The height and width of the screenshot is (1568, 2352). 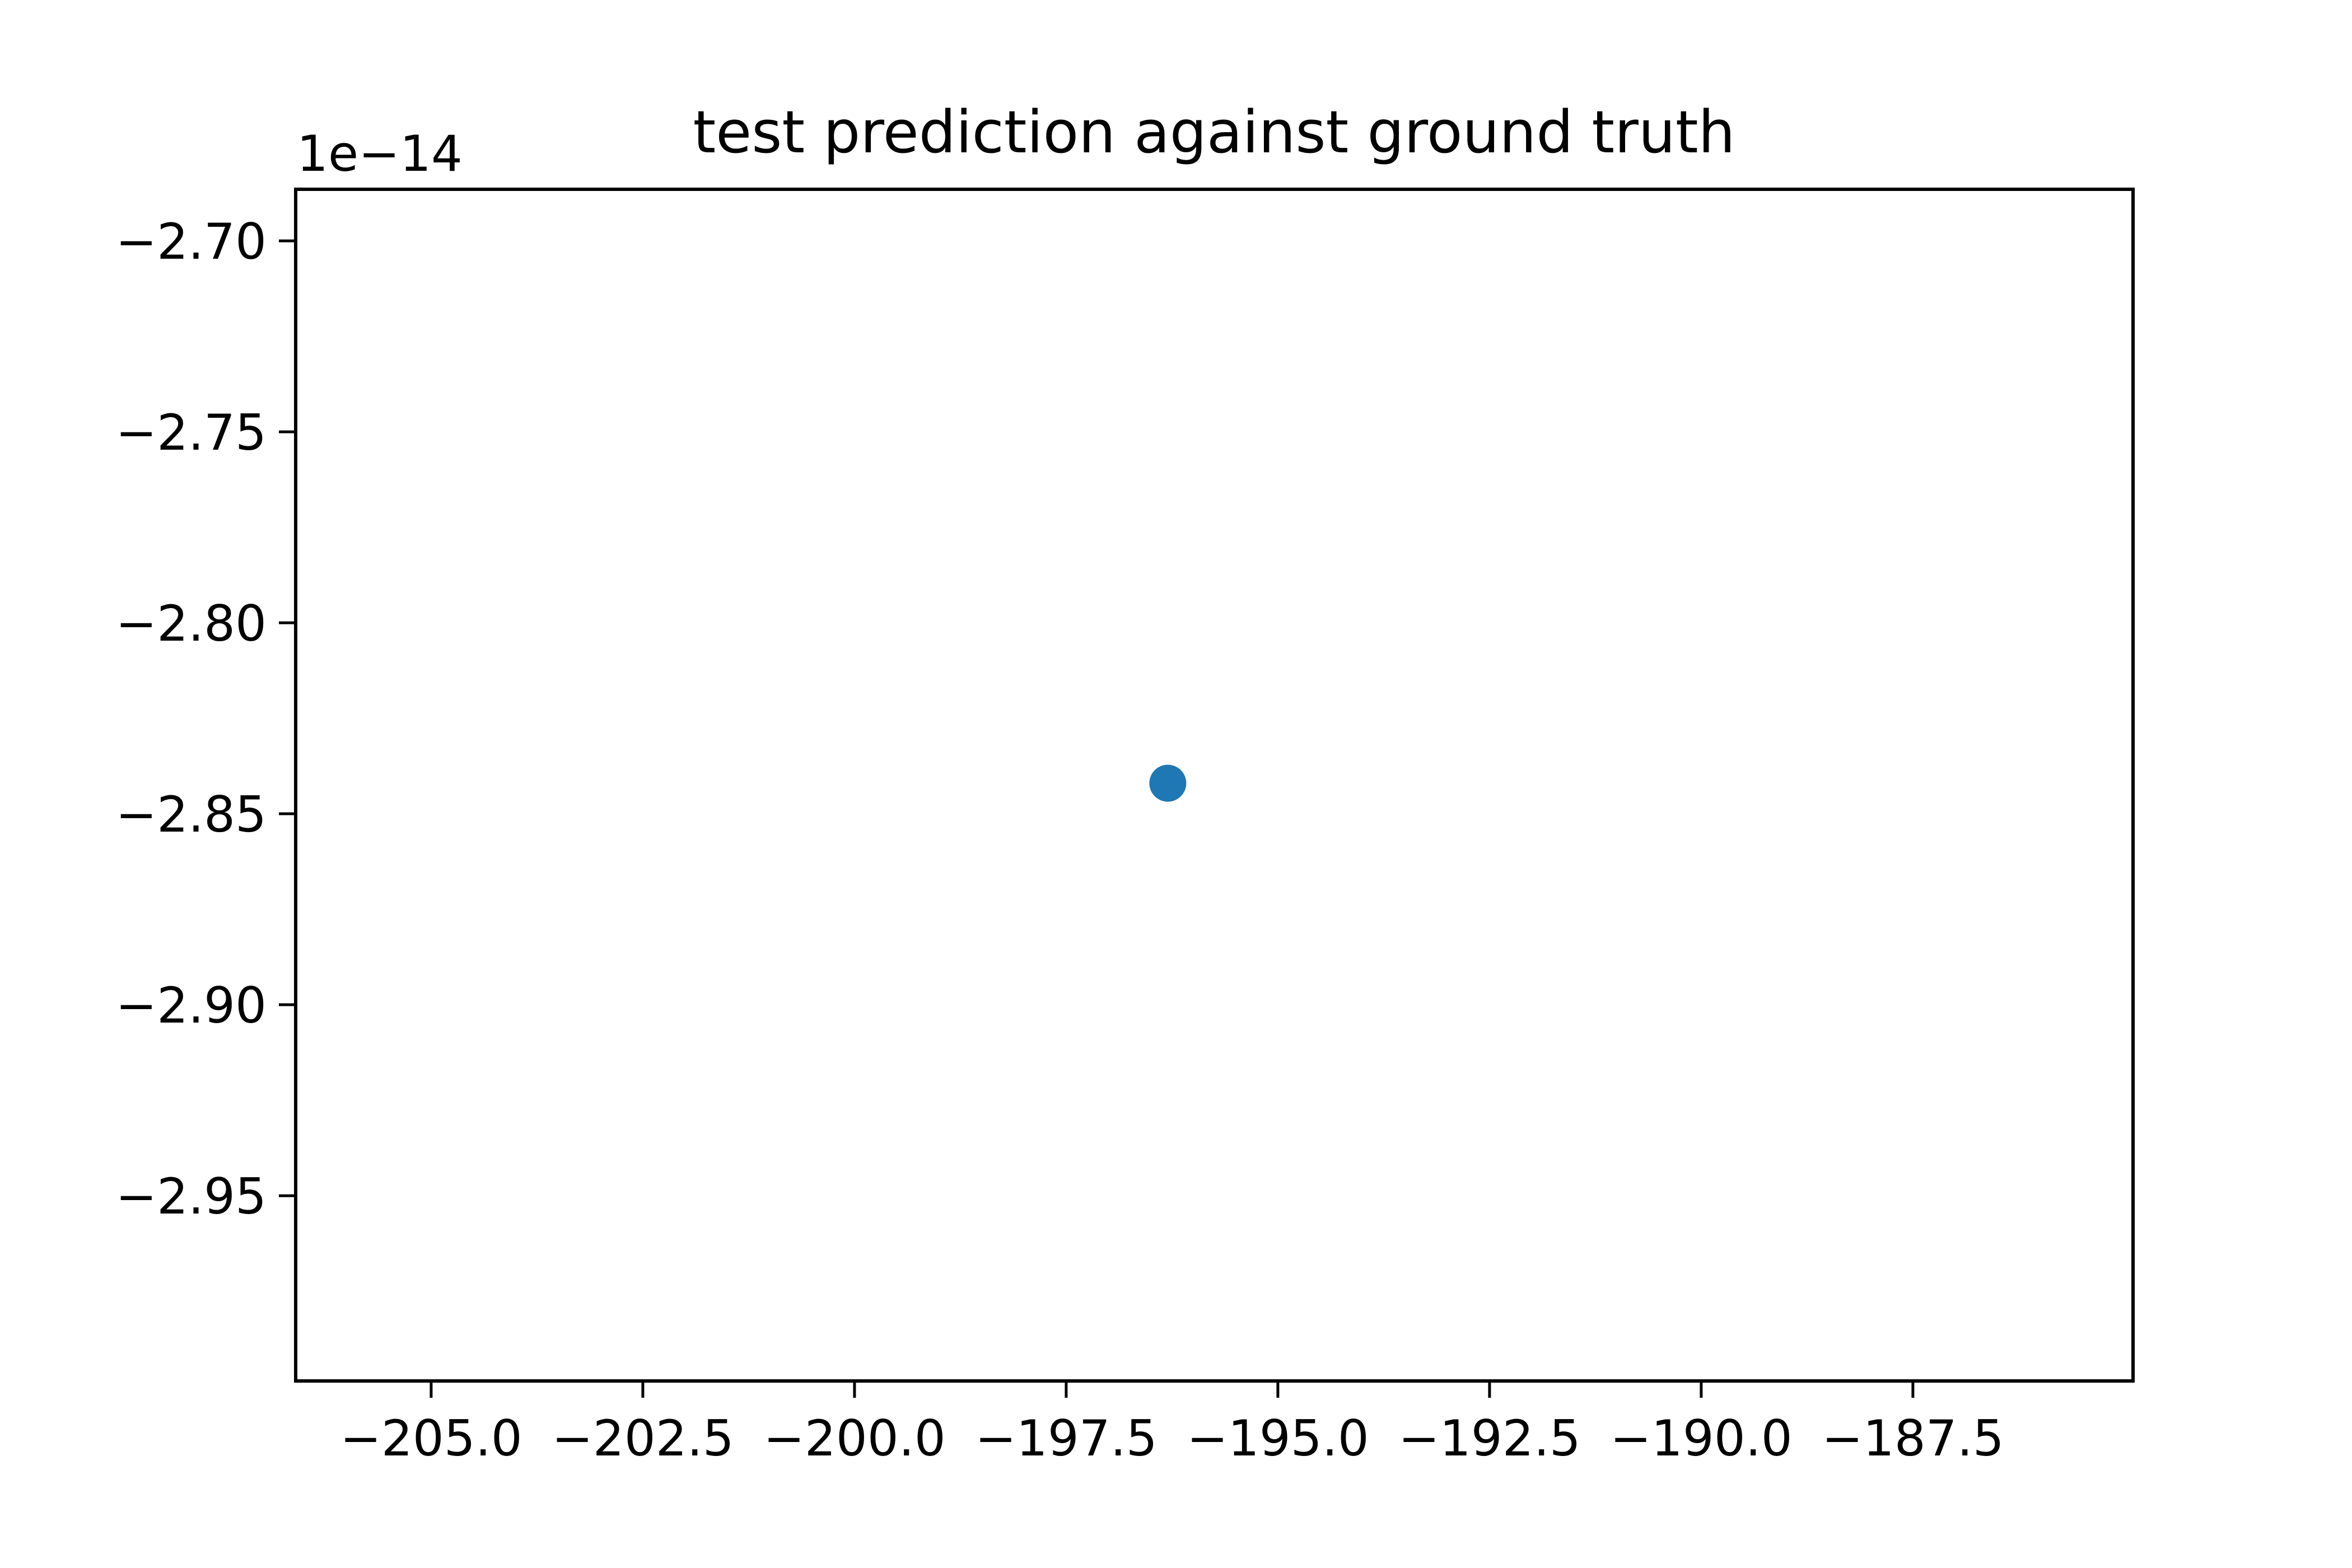 What do you see at coordinates (380, 154) in the screenshot?
I see `y-axis-offset-label: 1e−14` at bounding box center [380, 154].